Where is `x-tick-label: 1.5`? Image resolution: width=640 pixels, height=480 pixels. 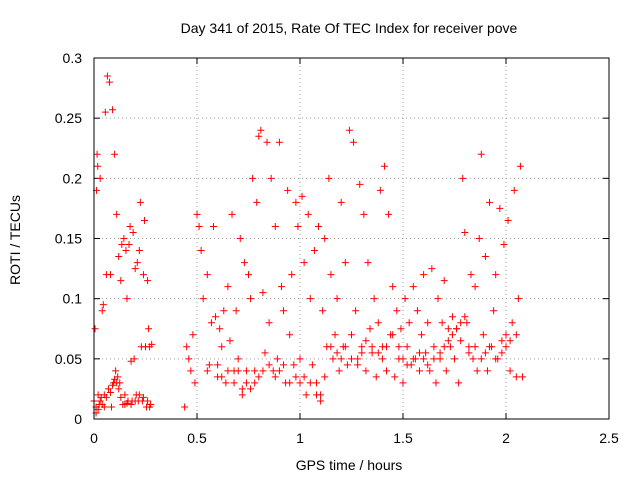
x-tick-label: 1.5 is located at coordinates (403, 438).